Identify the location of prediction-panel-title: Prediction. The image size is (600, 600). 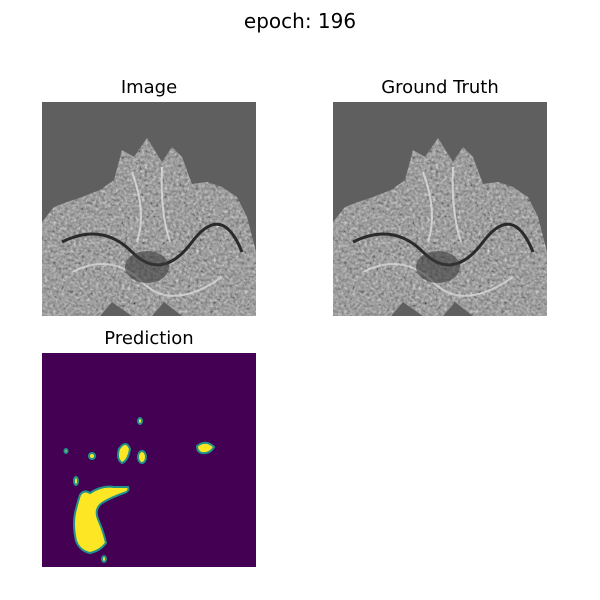
(149, 338).